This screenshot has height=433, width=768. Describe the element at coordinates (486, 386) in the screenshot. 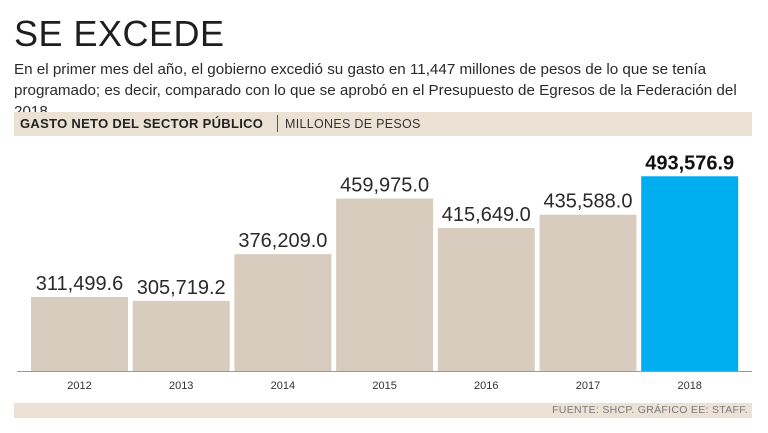

I see `x-tick-2016: 2016` at that location.